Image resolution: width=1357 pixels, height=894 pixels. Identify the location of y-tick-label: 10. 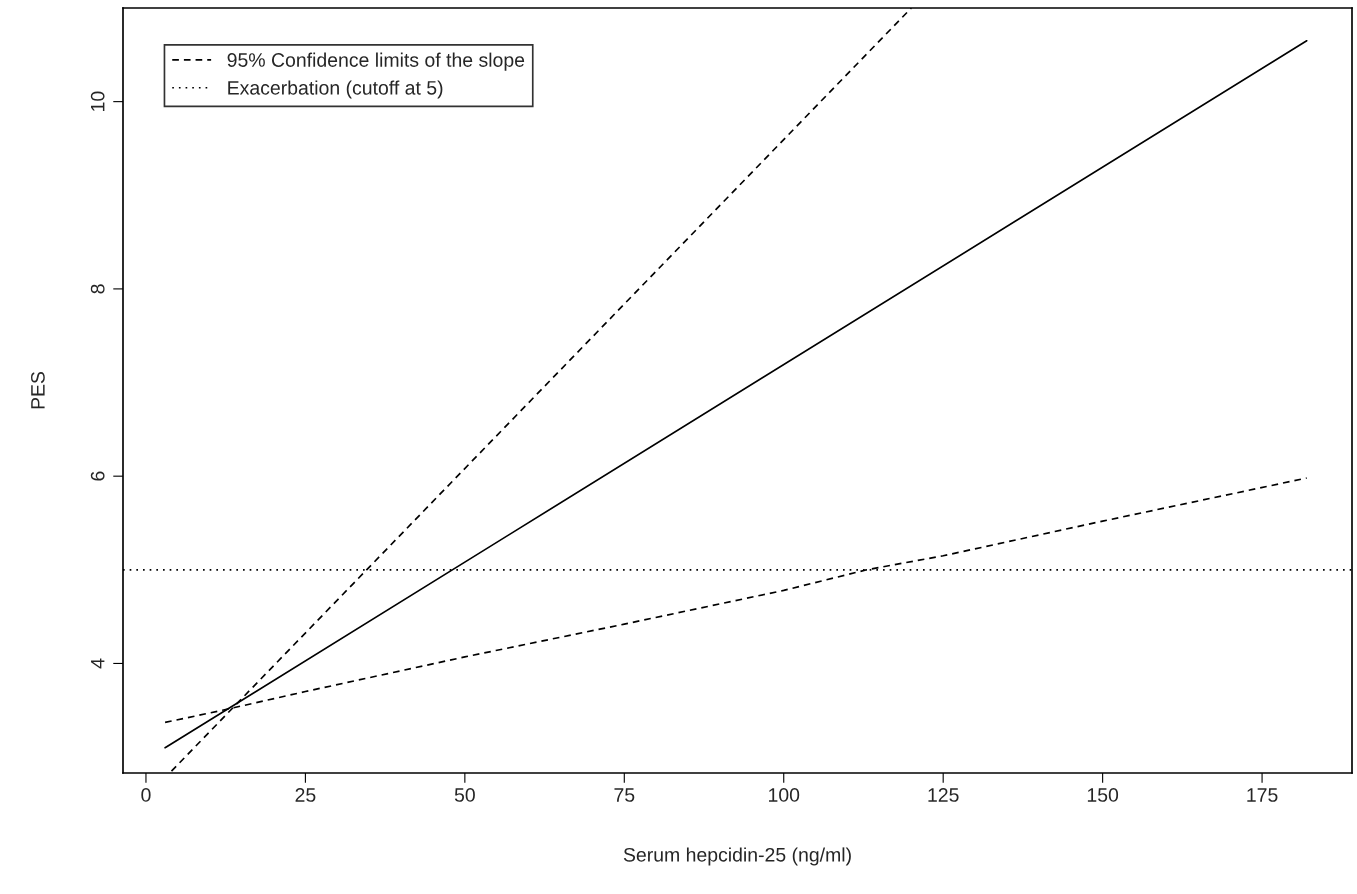
(97, 101).